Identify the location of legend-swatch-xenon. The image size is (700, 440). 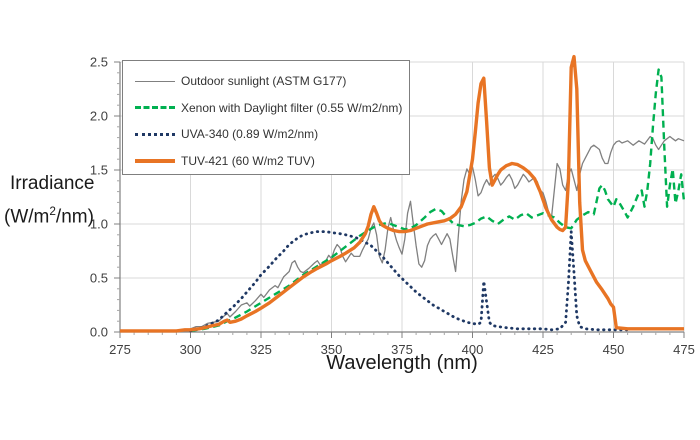
(155, 108).